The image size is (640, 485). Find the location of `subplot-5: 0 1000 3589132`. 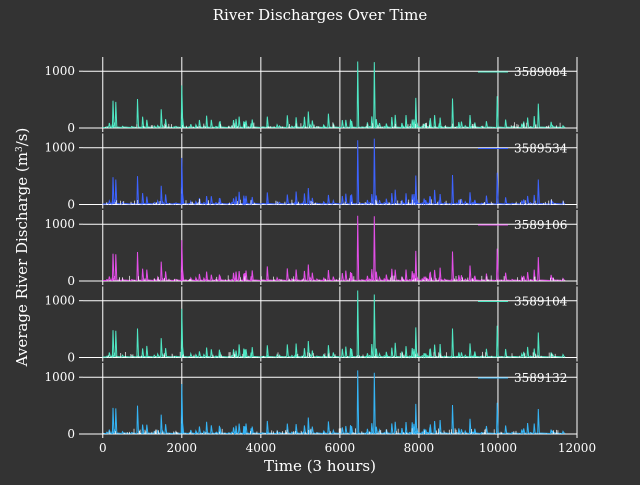

subplot-5: 0 1000 3589132 is located at coordinates (311, 402).